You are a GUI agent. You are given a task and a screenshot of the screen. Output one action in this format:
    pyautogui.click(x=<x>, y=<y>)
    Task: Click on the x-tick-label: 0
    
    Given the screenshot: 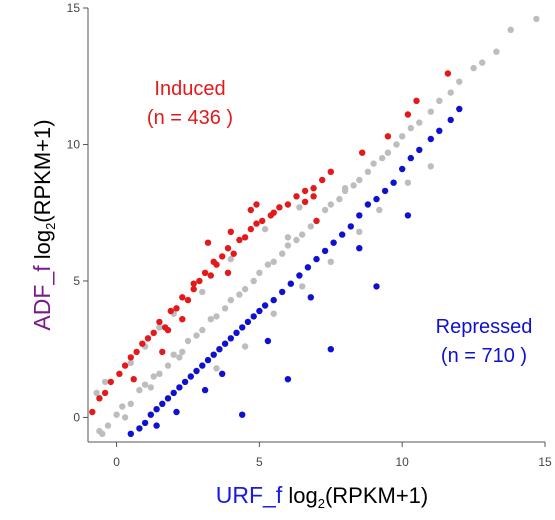 What is the action you would take?
    pyautogui.click(x=116, y=462)
    